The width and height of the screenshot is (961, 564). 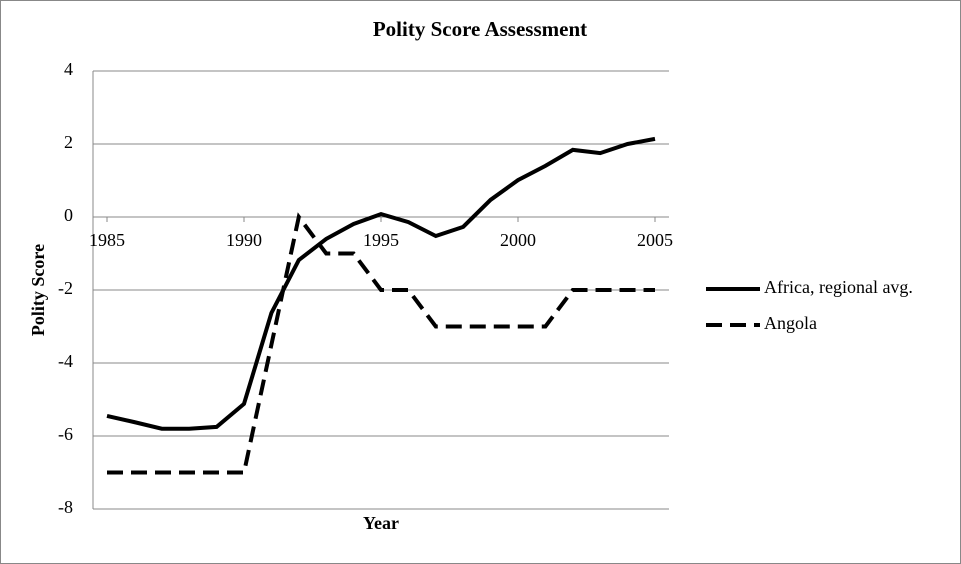 I want to click on legend-label: Africa, regional avg., so click(x=838, y=287).